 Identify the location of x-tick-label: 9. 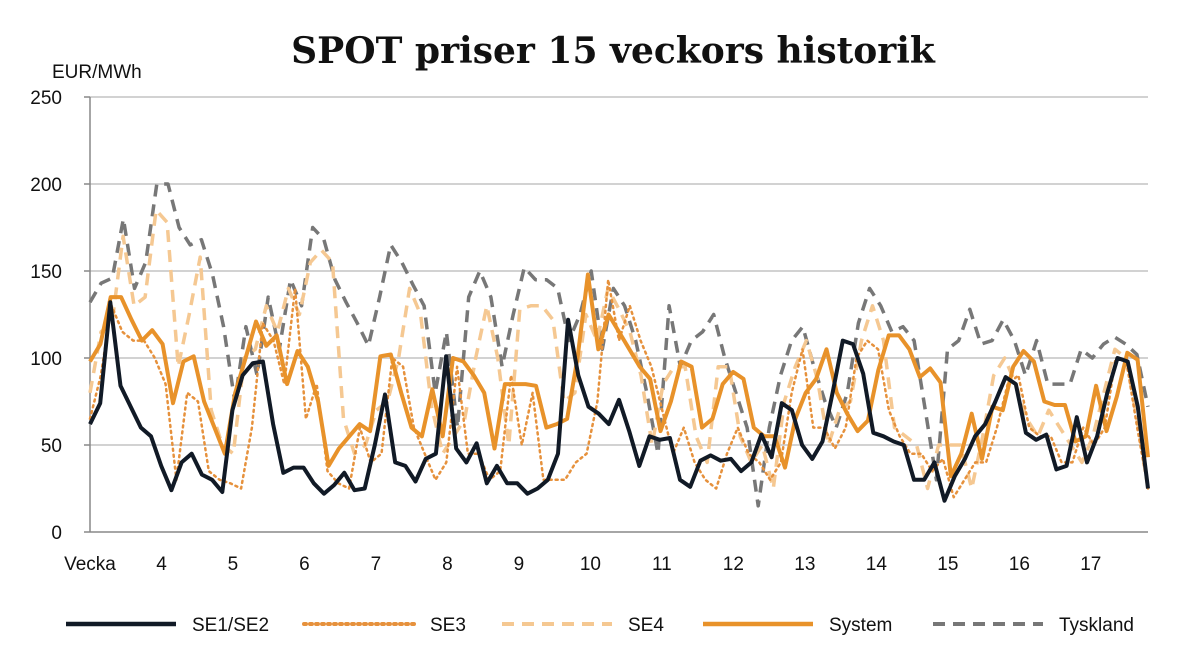
(519, 564).